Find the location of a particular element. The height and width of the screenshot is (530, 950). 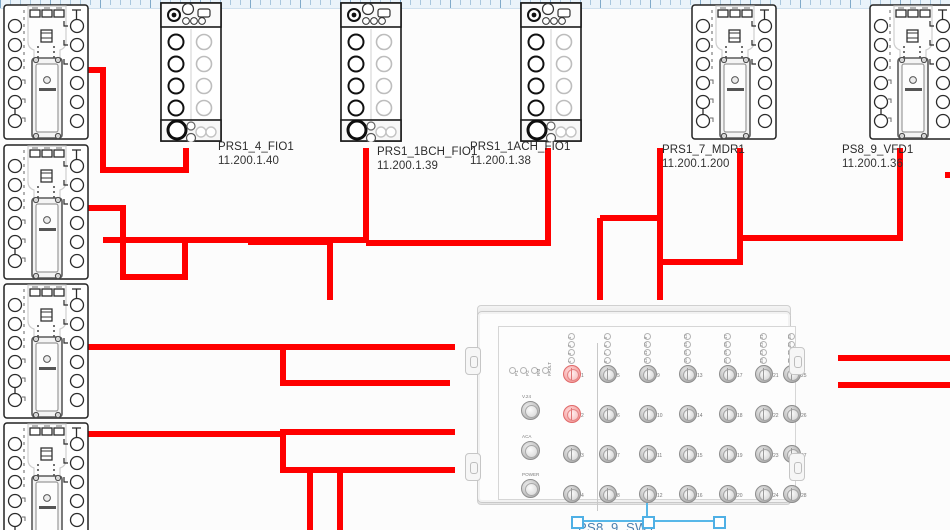

switch-port-number-21: 21 is located at coordinates (776, 376).